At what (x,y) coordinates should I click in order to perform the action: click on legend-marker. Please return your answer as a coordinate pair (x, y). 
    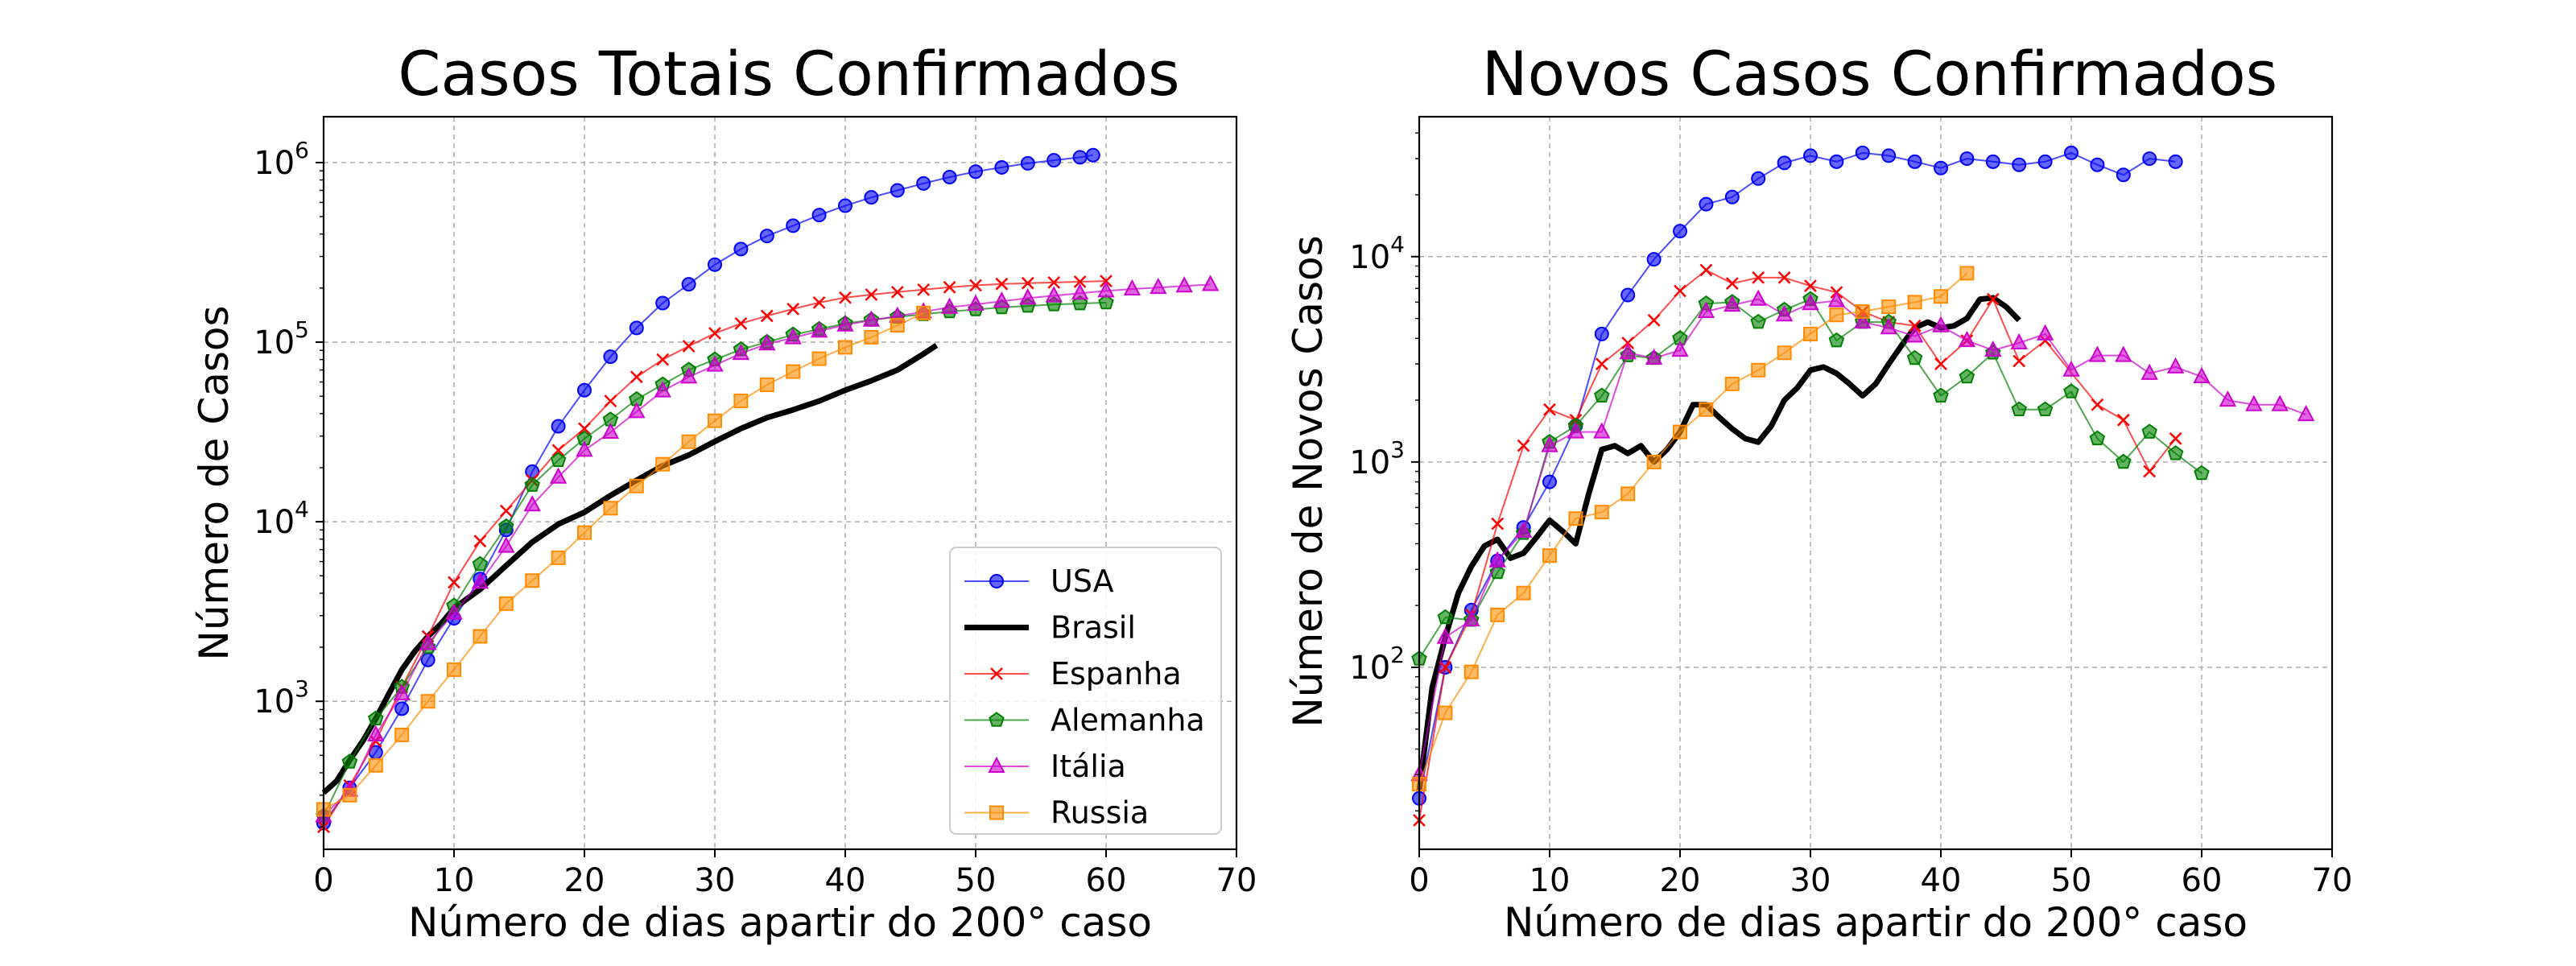
    Looking at the image, I should click on (997, 719).